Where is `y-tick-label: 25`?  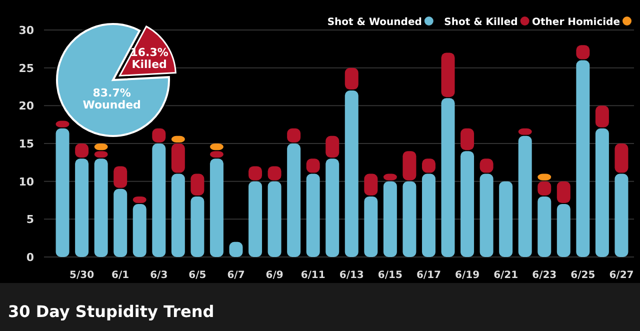
y-tick-label: 25 is located at coordinates (26, 68).